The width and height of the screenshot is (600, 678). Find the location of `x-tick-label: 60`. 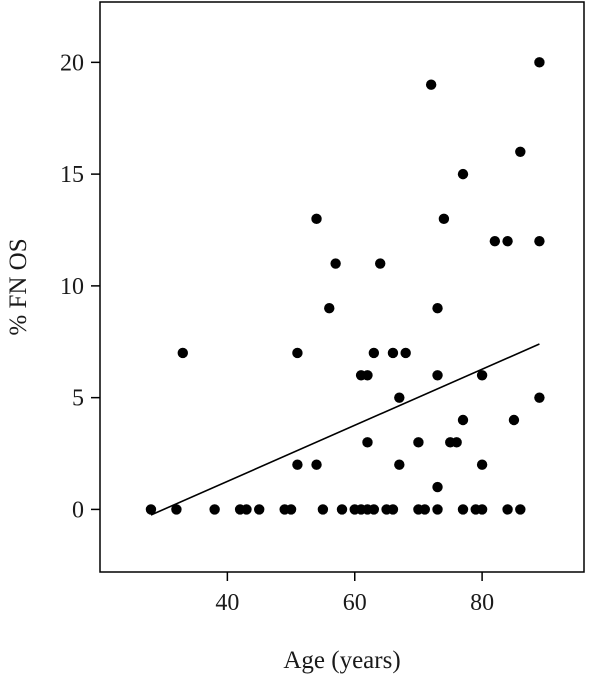

x-tick-label: 60 is located at coordinates (355, 603).